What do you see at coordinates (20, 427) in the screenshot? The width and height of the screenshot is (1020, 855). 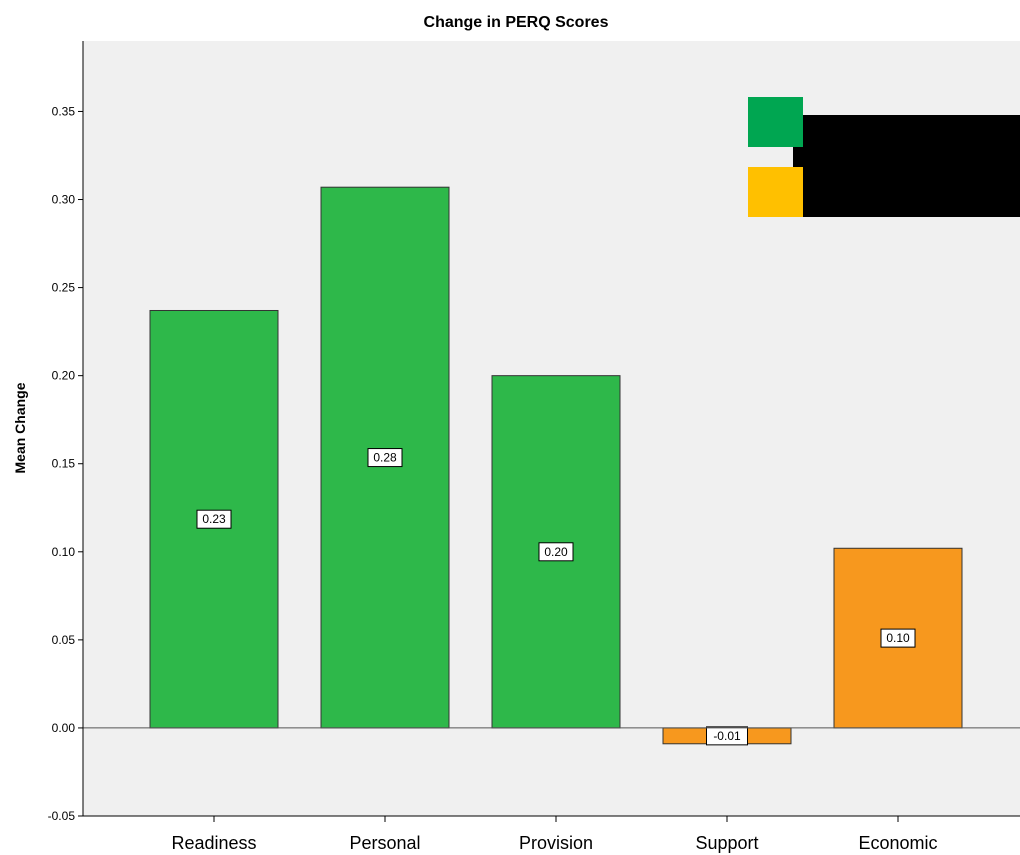 I see `y-axis-label: Mean Change` at bounding box center [20, 427].